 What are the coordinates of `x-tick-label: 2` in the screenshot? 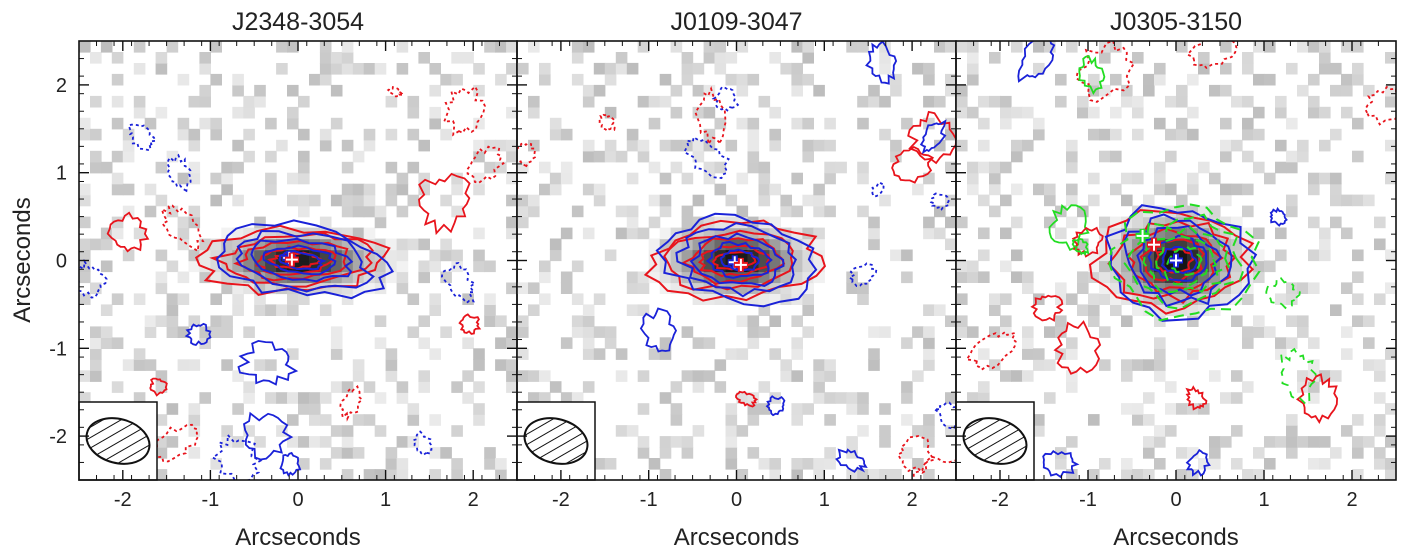 It's located at (912, 500).